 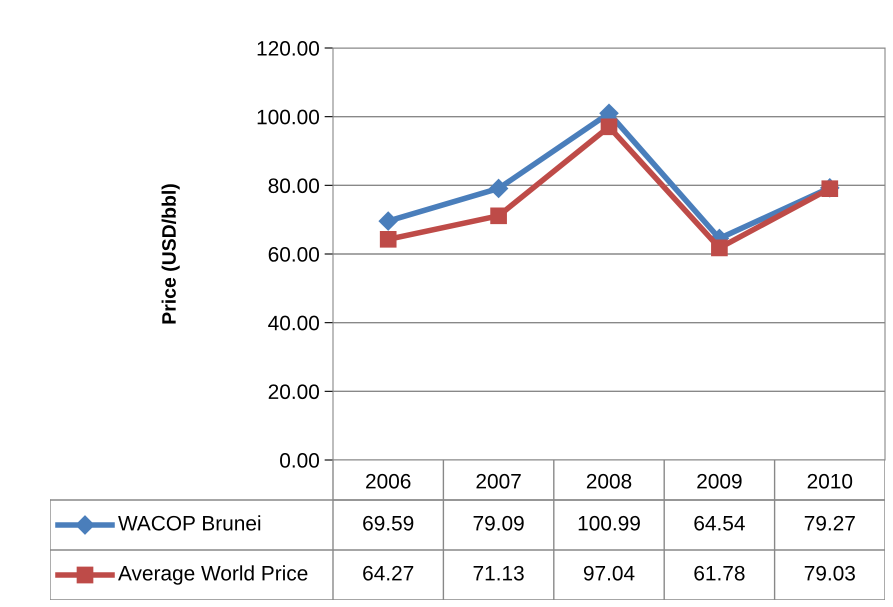 I want to click on data-label: 100.99, so click(x=609, y=523).